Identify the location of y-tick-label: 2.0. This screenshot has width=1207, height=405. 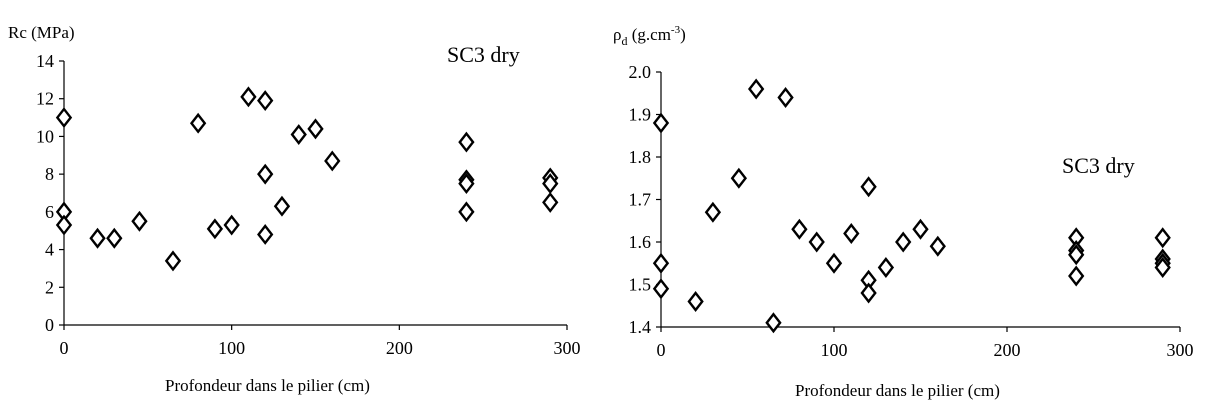
(640, 72).